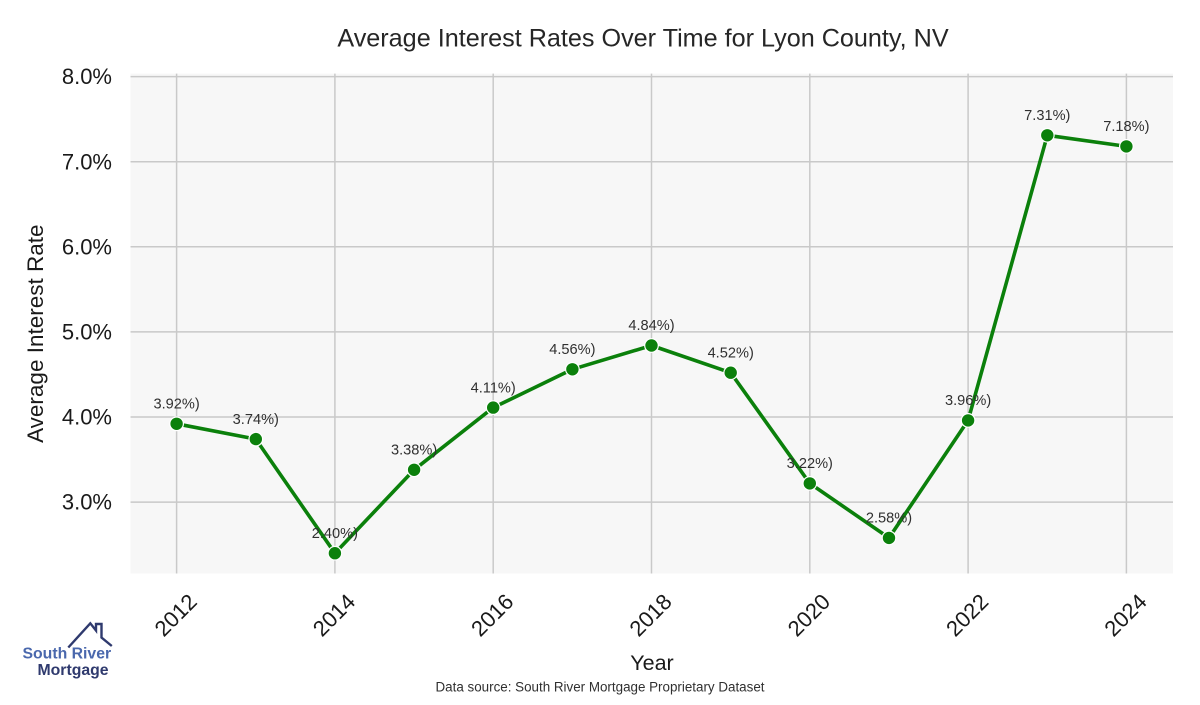 This screenshot has width=1200, height=705. Describe the element at coordinates (35, 333) in the screenshot. I see `svg-text: Average Interest Rate` at that location.